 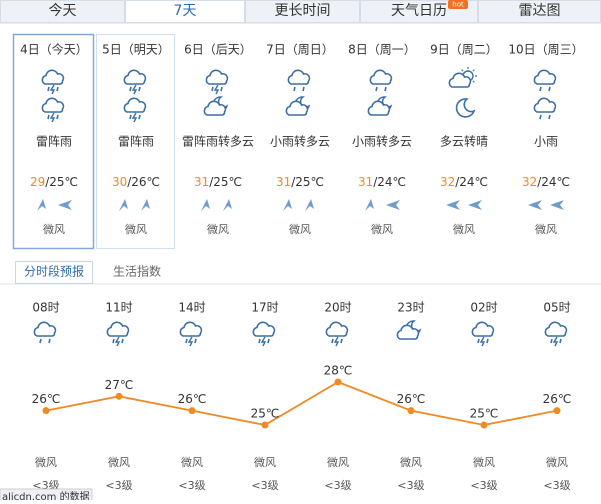 What do you see at coordinates (462, 70) in the screenshot?
I see `sun-ray` at bounding box center [462, 70].